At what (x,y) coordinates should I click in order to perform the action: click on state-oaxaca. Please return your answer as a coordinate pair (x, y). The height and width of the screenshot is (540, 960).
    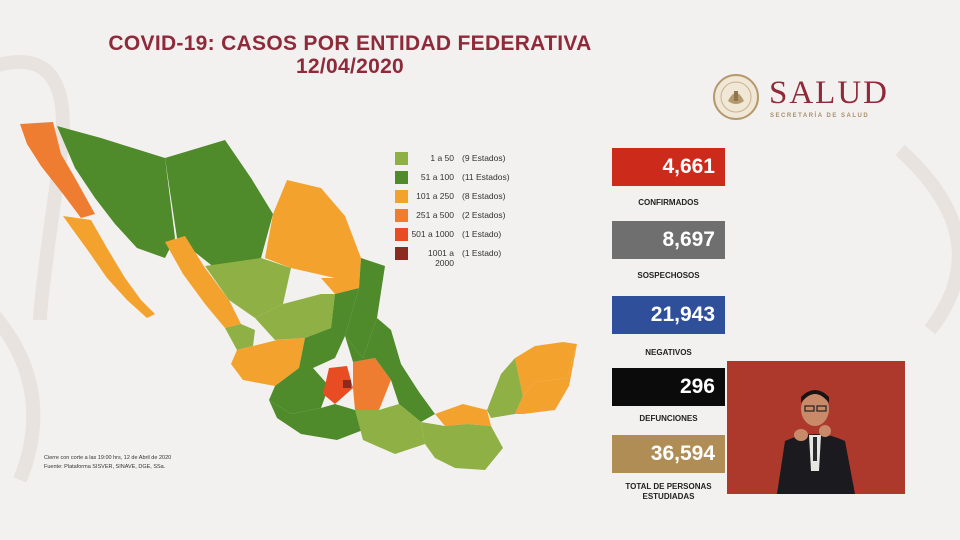
    Looking at the image, I should click on (390, 429).